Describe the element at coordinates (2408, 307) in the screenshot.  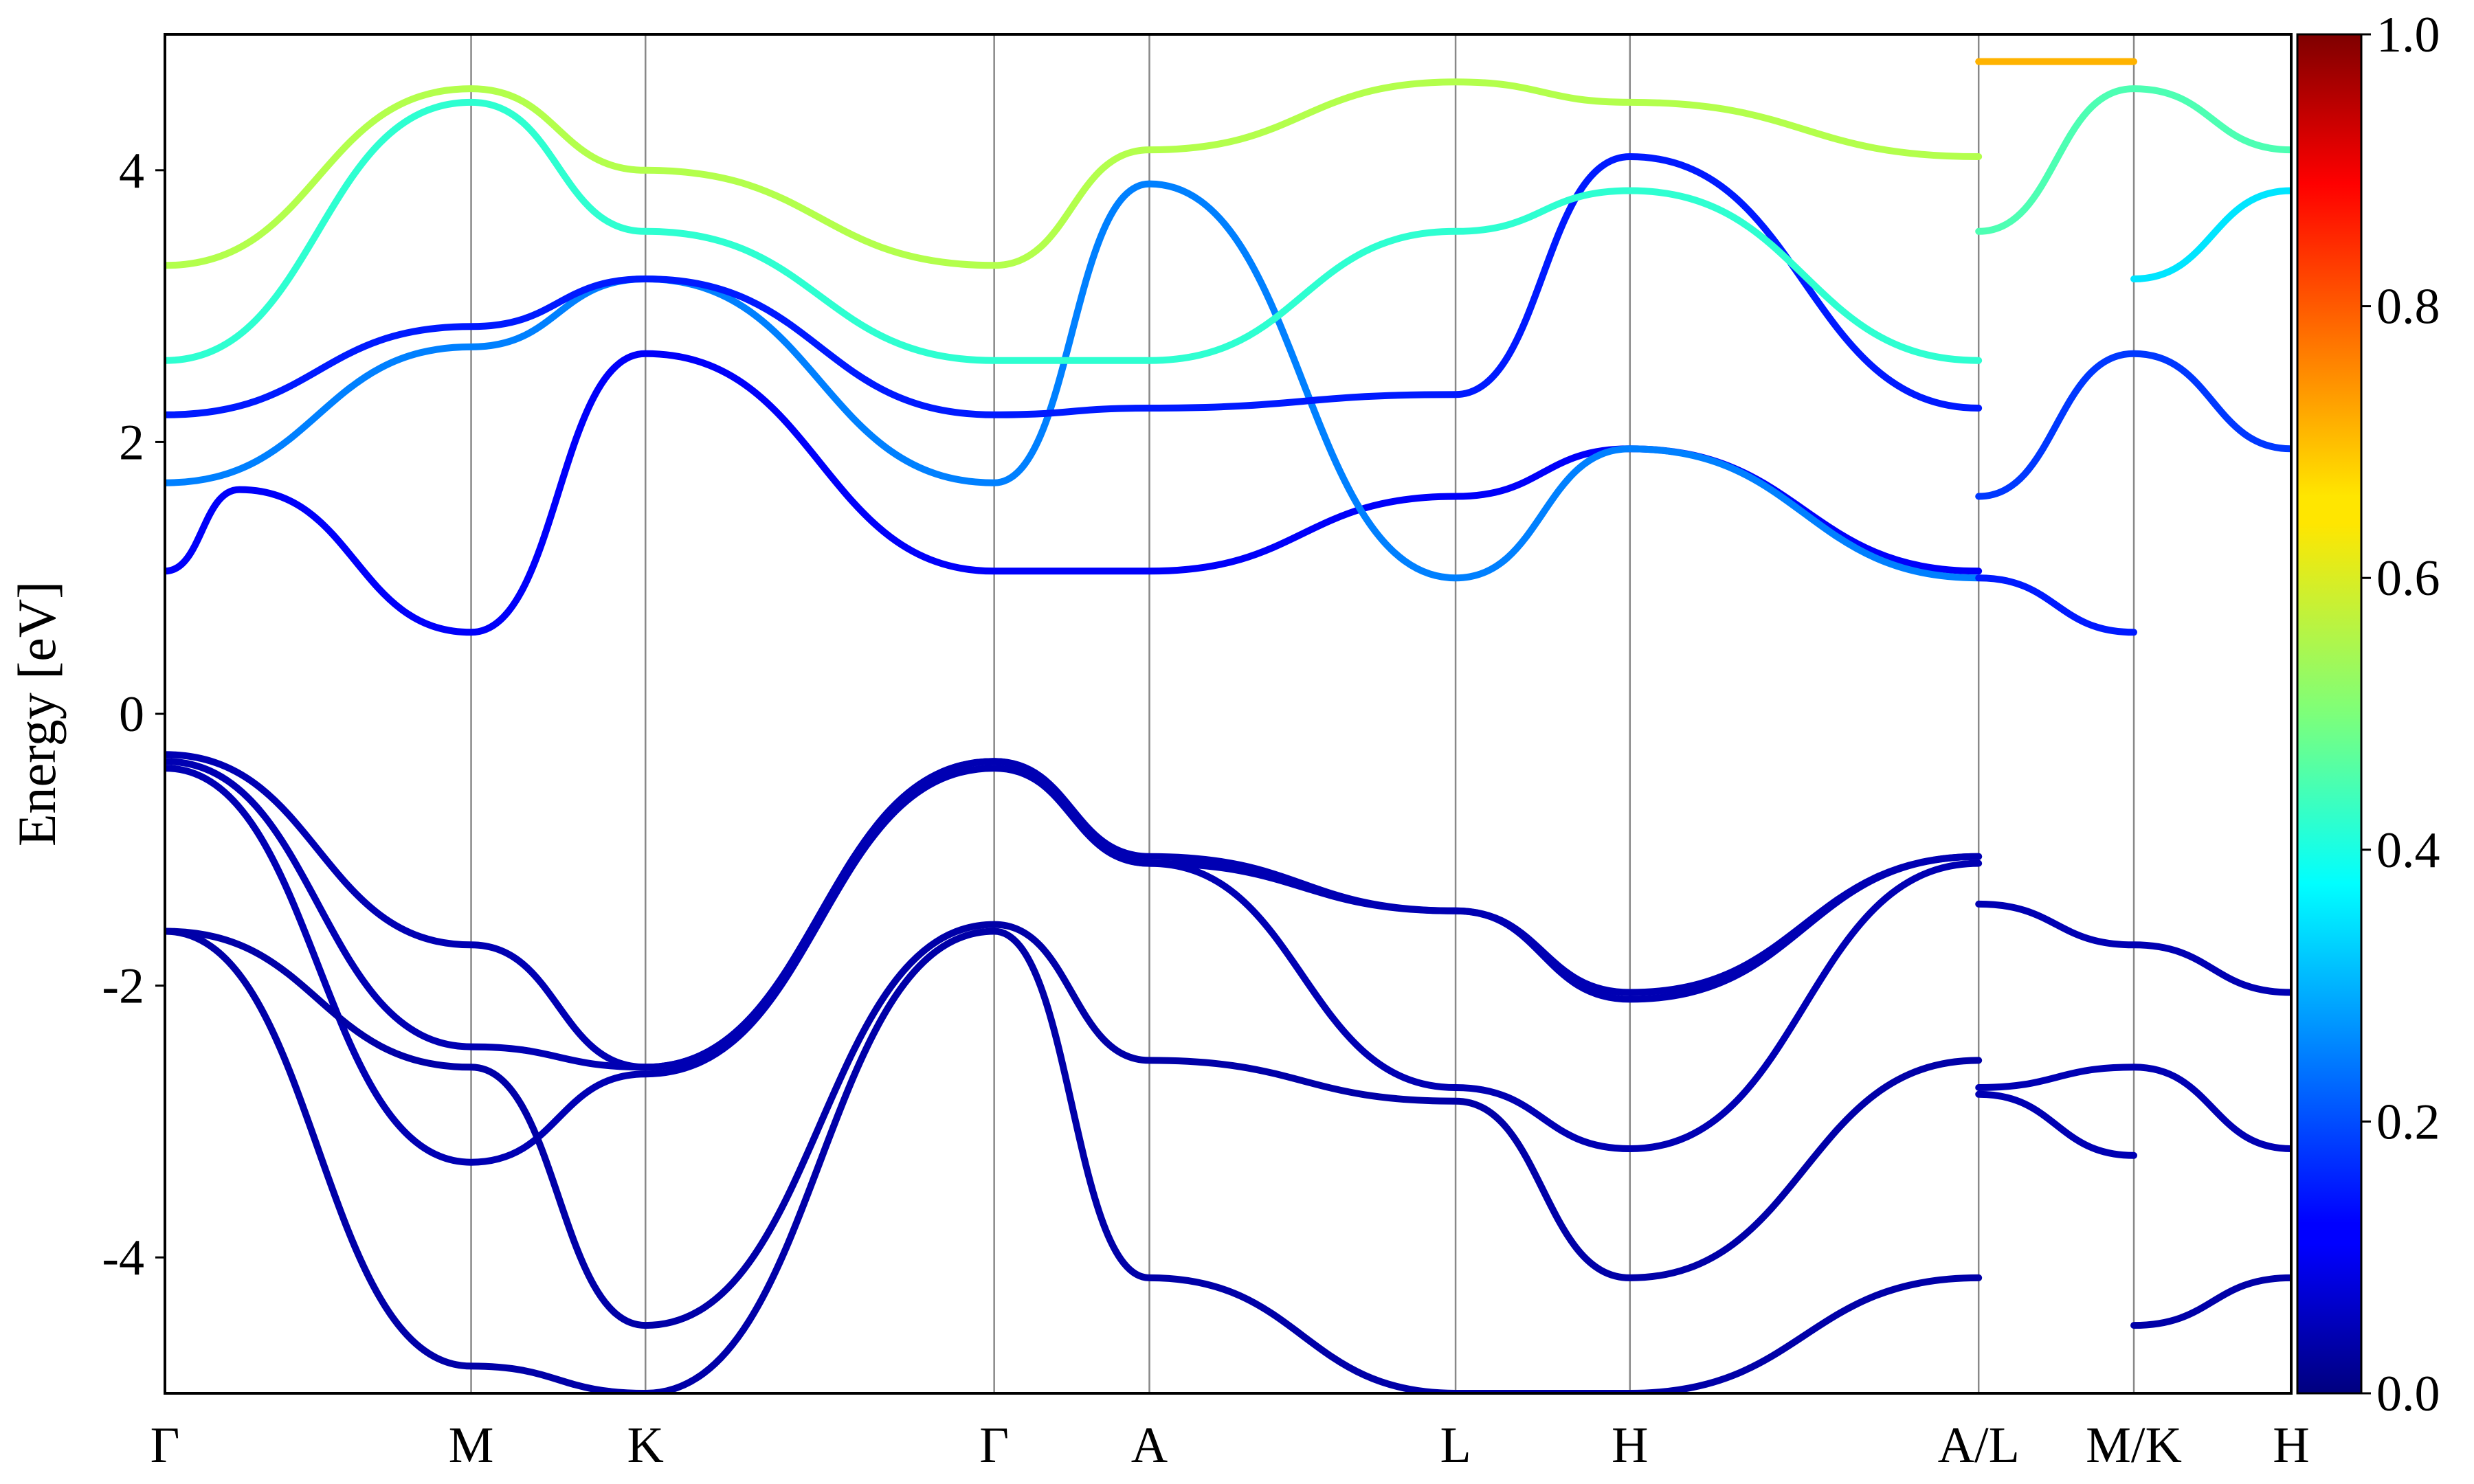
I see `colorbar-tick-label: 0.8` at that location.